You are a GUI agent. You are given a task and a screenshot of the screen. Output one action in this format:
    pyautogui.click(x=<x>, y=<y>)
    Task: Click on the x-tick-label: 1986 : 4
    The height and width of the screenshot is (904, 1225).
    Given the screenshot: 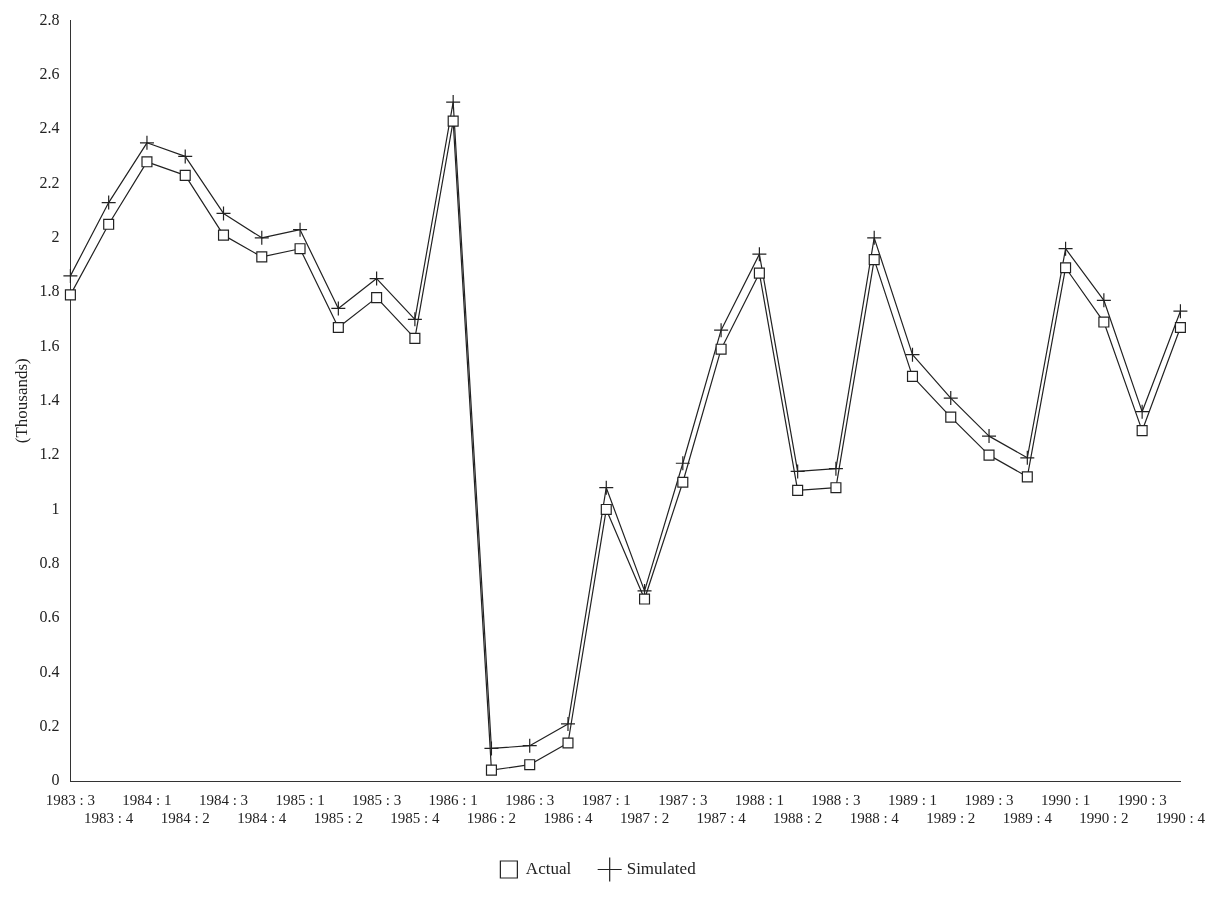 What is the action you would take?
    pyautogui.click(x=568, y=817)
    